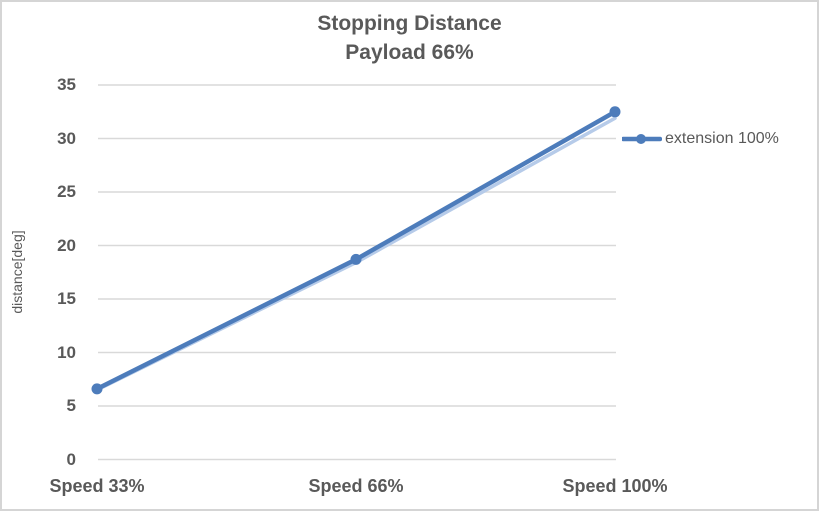 This screenshot has width=819, height=511. I want to click on x-axis-category-label-2: Speed 100%, so click(615, 486).